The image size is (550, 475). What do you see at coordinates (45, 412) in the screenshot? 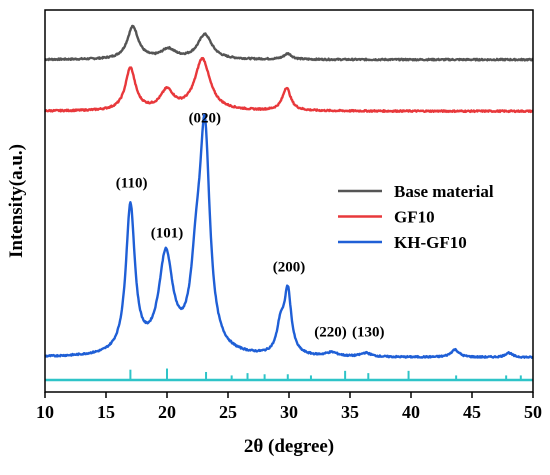
I see `x-tick-label-10: 10` at bounding box center [45, 412].